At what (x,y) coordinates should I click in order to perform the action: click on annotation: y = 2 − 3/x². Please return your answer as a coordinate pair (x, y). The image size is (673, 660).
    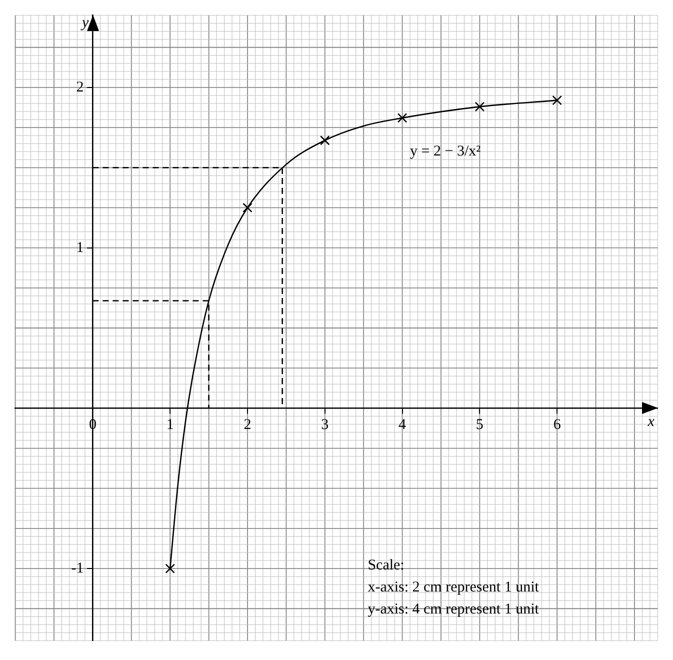
    Looking at the image, I should click on (446, 152).